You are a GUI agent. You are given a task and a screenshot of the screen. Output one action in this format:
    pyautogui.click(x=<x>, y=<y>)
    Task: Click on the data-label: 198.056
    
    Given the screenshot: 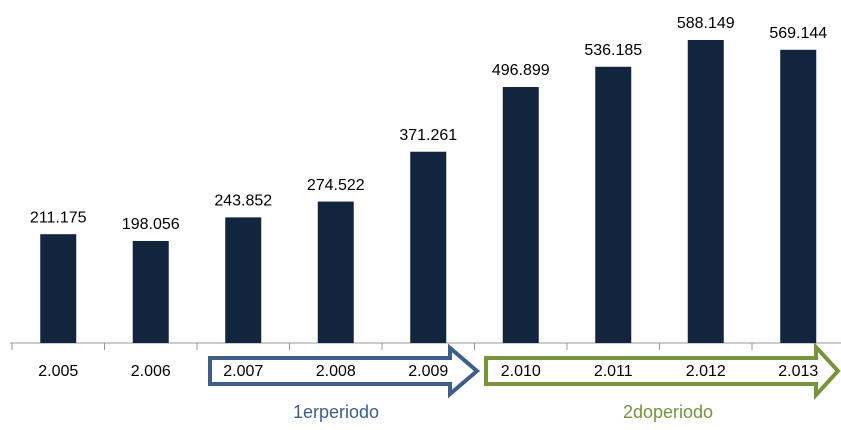 What is the action you would take?
    pyautogui.click(x=151, y=224)
    